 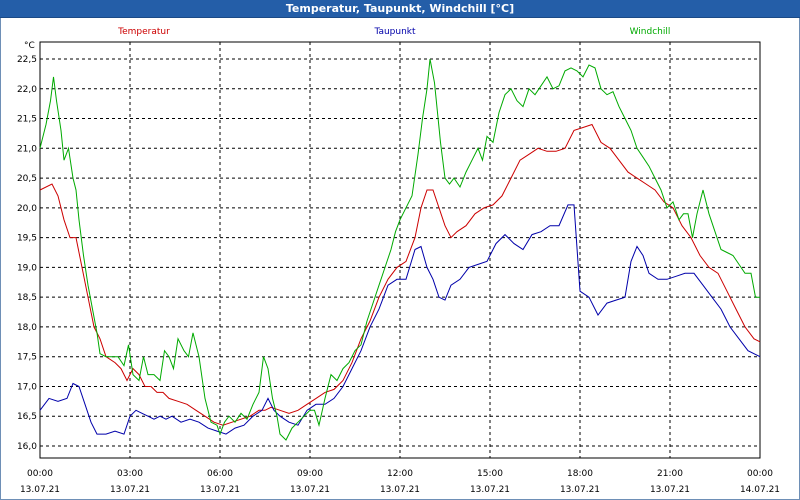 I want to click on chart-title: Temperatur, Taupunkt, Windchill [°C], so click(x=400, y=8).